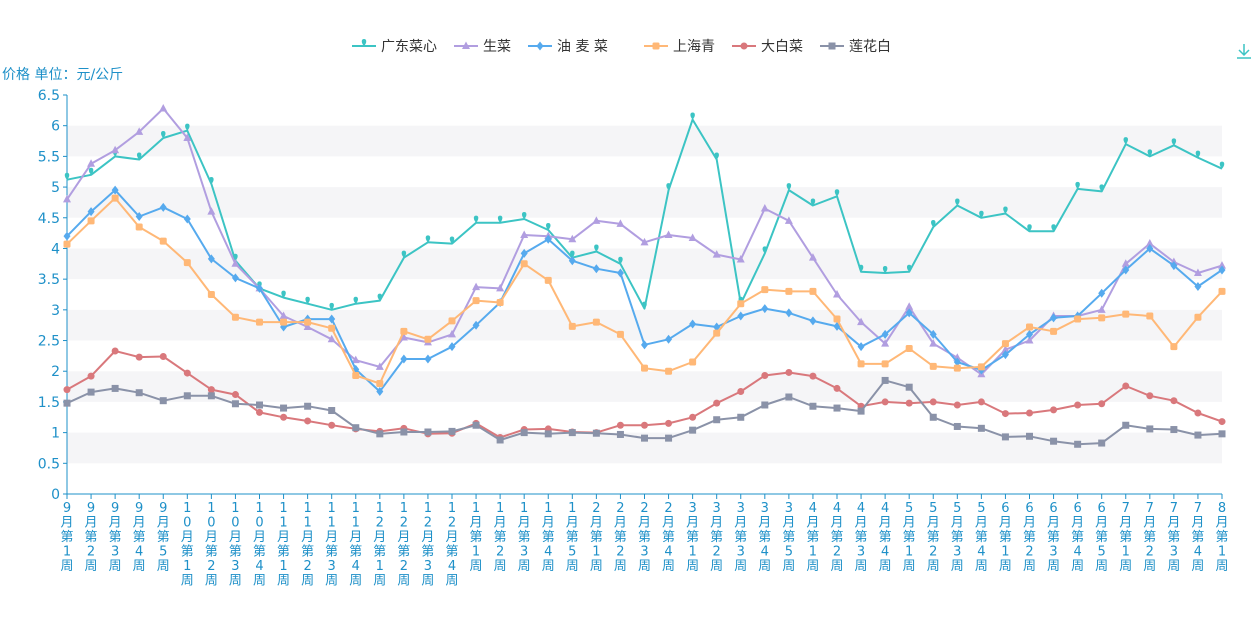 This screenshot has height=630, width=1260. Describe the element at coordinates (909, 537) in the screenshot. I see `x-tick-label: 5 月第 1 周` at that location.